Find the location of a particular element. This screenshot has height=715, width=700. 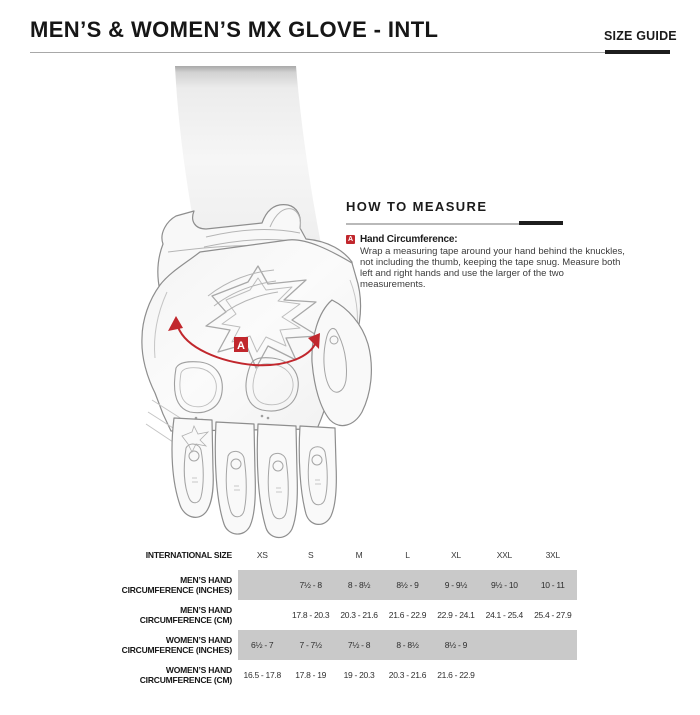

header-divider-accent is located at coordinates (637, 52).